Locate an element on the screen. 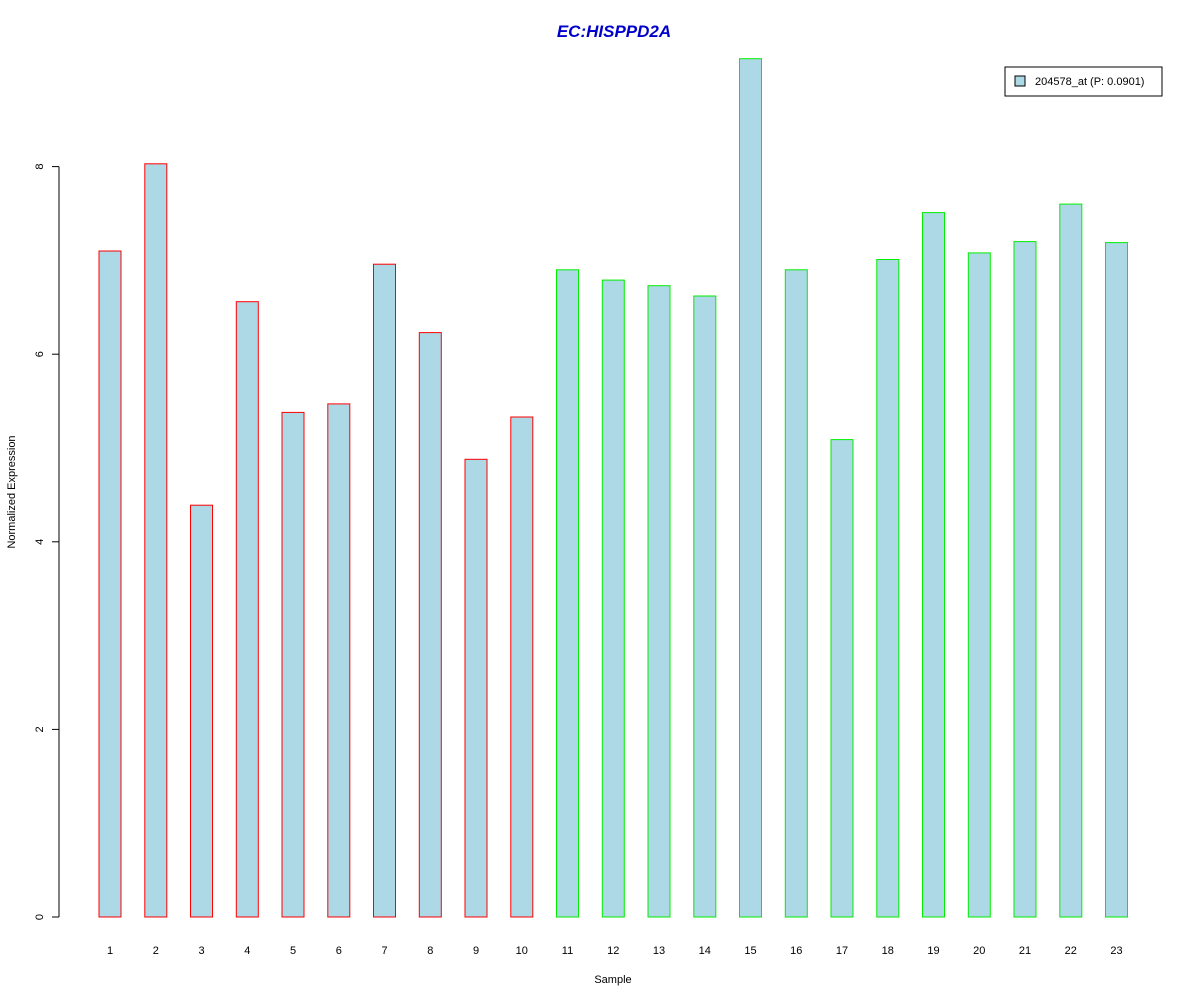 This screenshot has width=1200, height=1000. x-axis-tick-label: 12 is located at coordinates (613, 951).